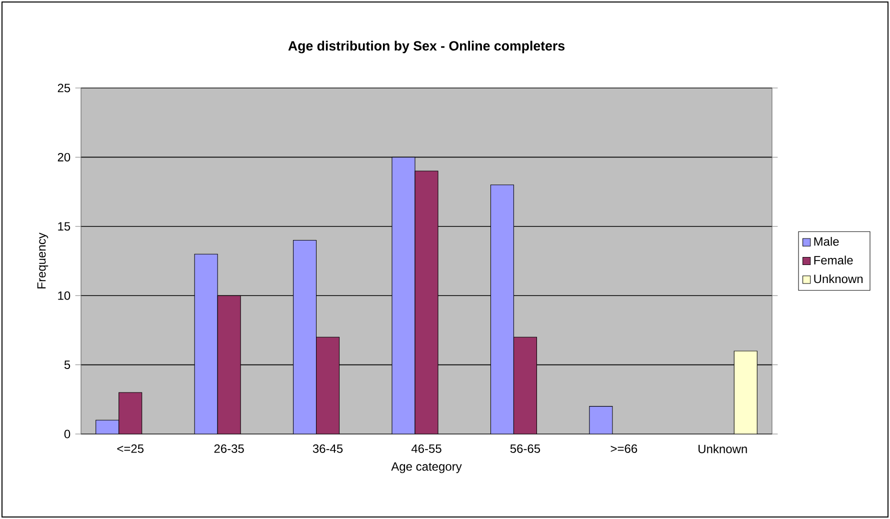  I want to click on x-tick-label: 36-45, so click(327, 448).